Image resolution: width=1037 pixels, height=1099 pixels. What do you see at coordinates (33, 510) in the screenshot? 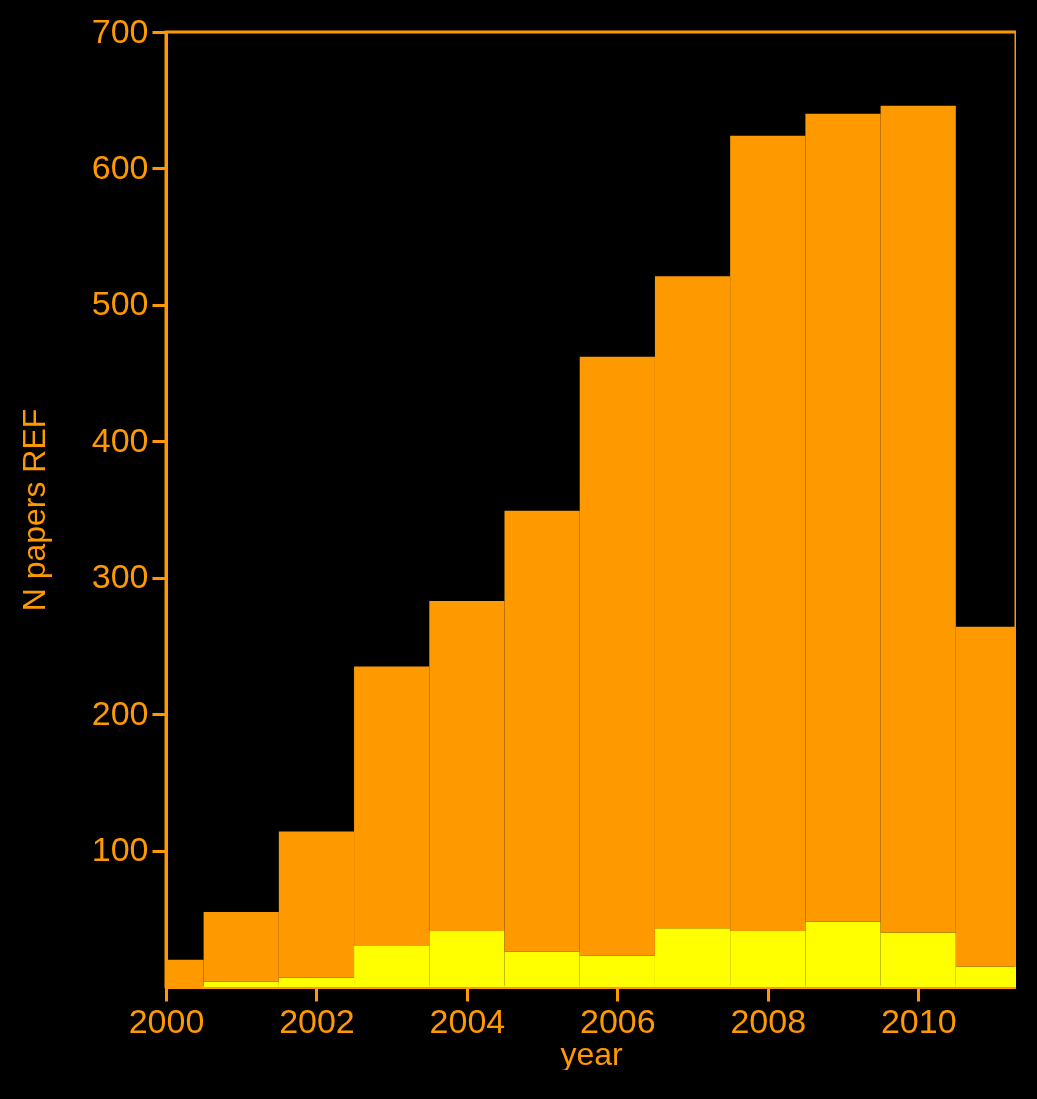
I see `y-axis-title: N papers REF` at bounding box center [33, 510].